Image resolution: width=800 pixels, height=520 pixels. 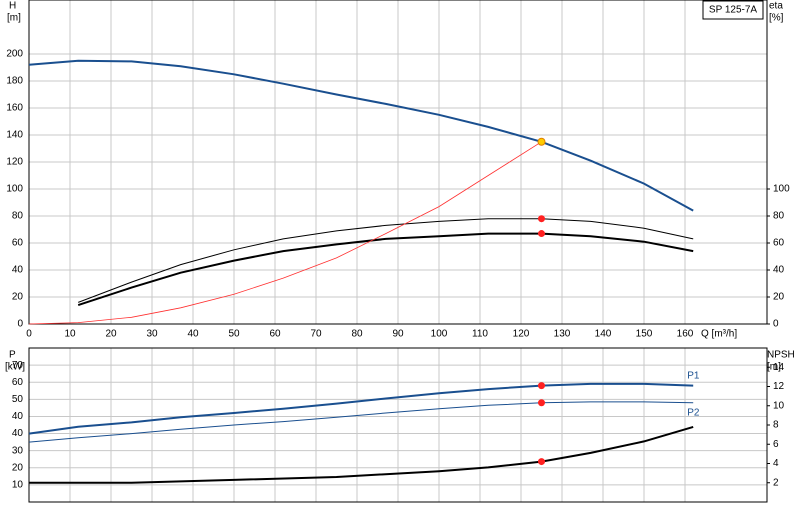 I want to click on x-tick-label: 50, so click(x=234, y=334).